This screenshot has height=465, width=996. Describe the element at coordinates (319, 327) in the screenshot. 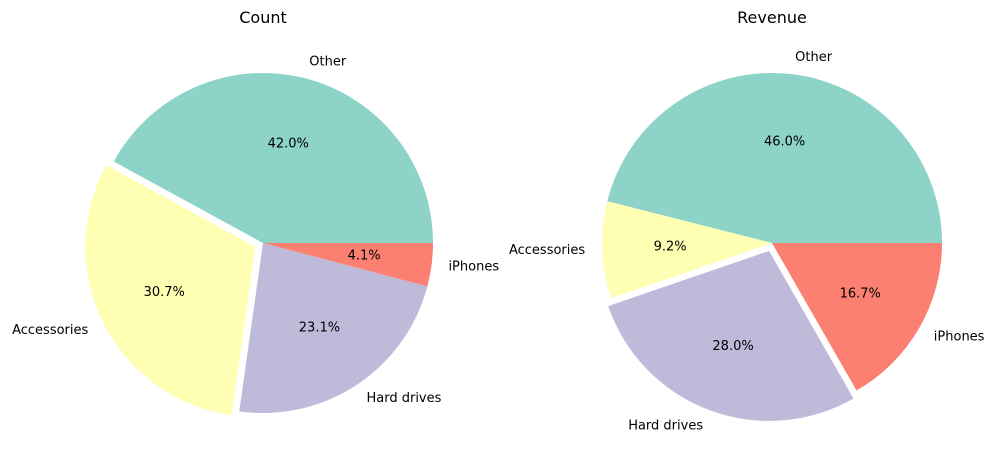

I see `slice-percent-hard-drives: 23.1%` at that location.